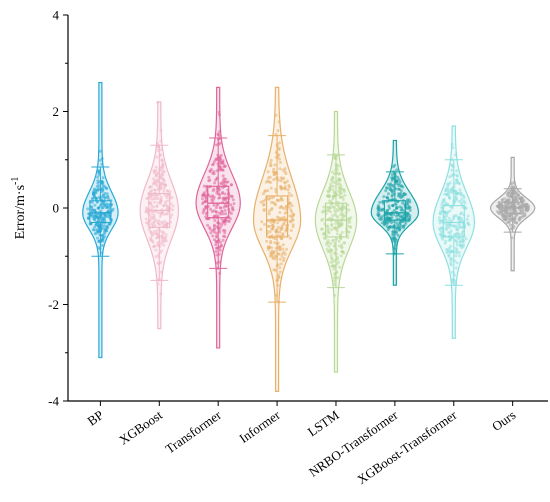  Describe the element at coordinates (19, 208) in the screenshot. I see `y-axis-title: Error/m·s-1` at that location.